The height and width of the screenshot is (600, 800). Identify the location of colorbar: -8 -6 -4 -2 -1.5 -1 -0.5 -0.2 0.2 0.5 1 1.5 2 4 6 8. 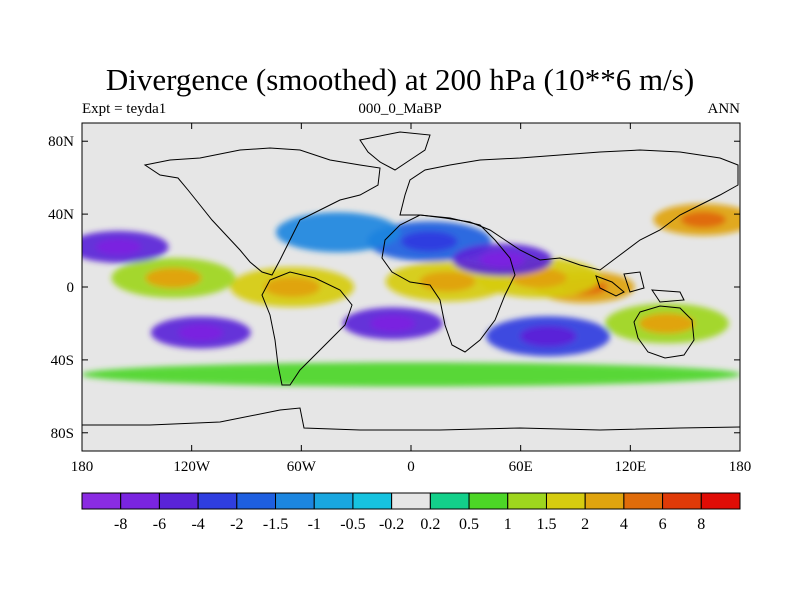
(411, 512).